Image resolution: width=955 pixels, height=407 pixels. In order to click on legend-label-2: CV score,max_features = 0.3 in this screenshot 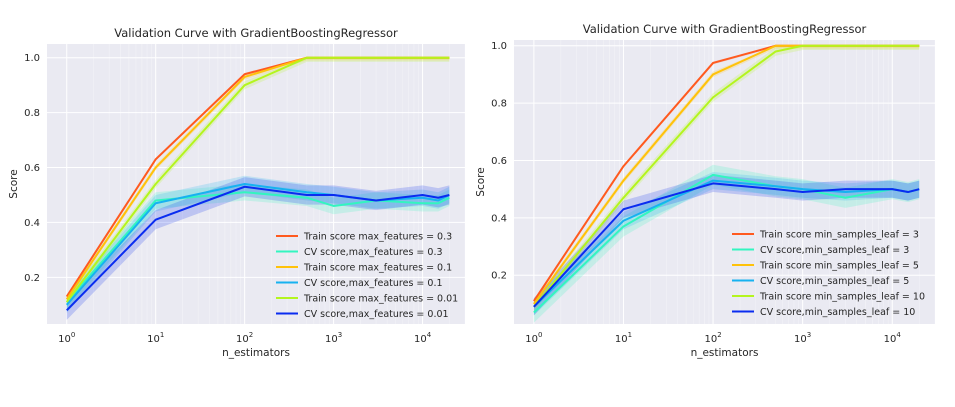, I will do `click(373, 252)`.